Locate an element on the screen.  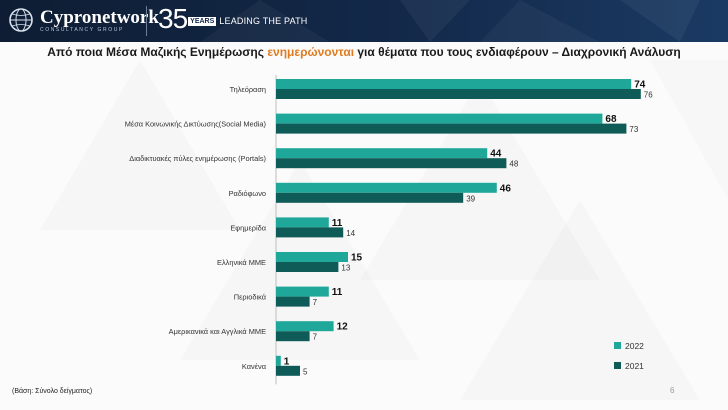
legend-label-2021: 2021 is located at coordinates (634, 366).